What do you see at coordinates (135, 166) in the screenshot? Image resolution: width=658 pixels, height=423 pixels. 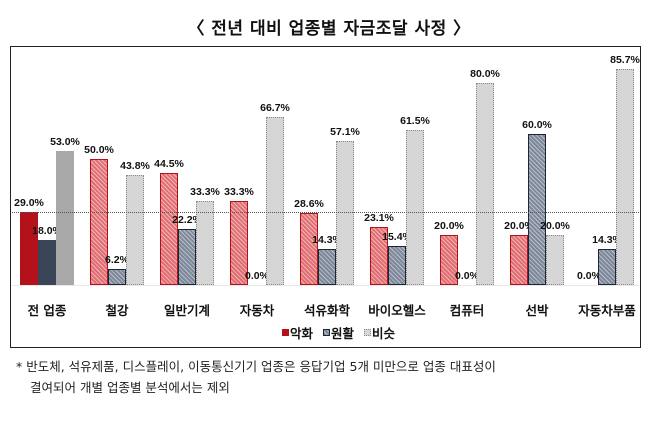 I see `value-label: 43.8%` at bounding box center [135, 166].